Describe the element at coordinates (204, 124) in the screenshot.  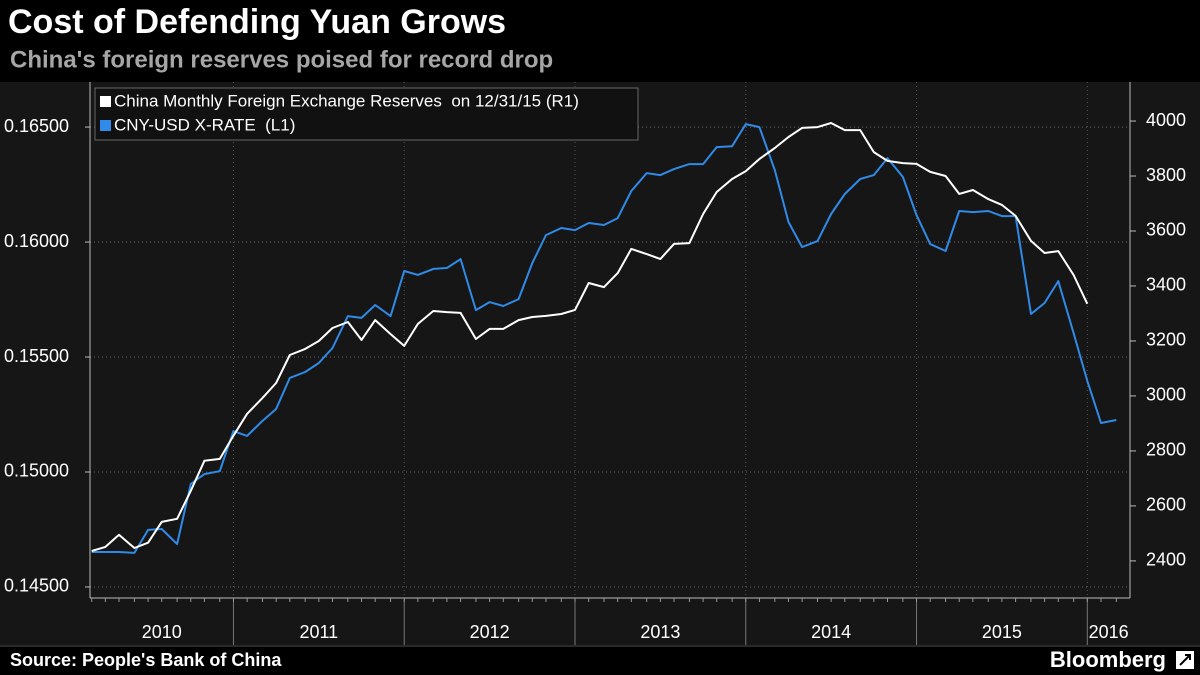
I see `legend-label: CNY-USD X-RATE (L1)` at that location.